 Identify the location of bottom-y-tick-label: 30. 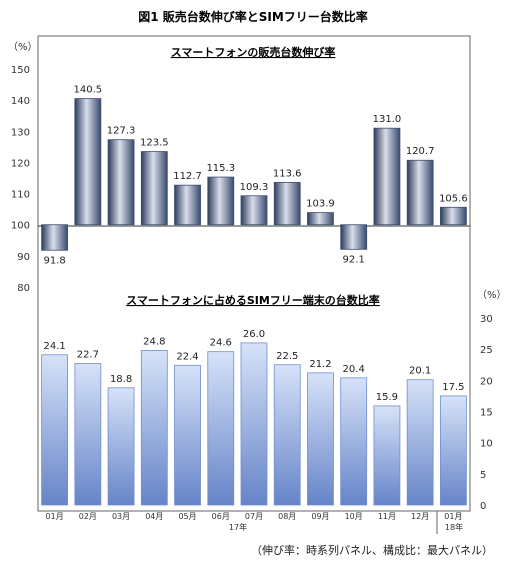
(486, 319).